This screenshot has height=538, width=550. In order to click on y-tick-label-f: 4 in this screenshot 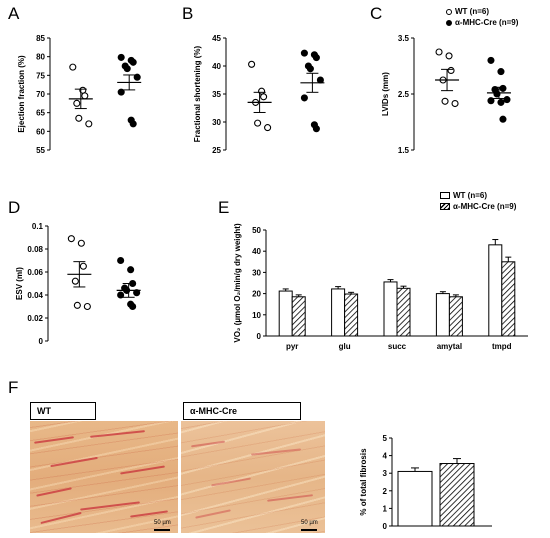, I will do `click(385, 456)`.